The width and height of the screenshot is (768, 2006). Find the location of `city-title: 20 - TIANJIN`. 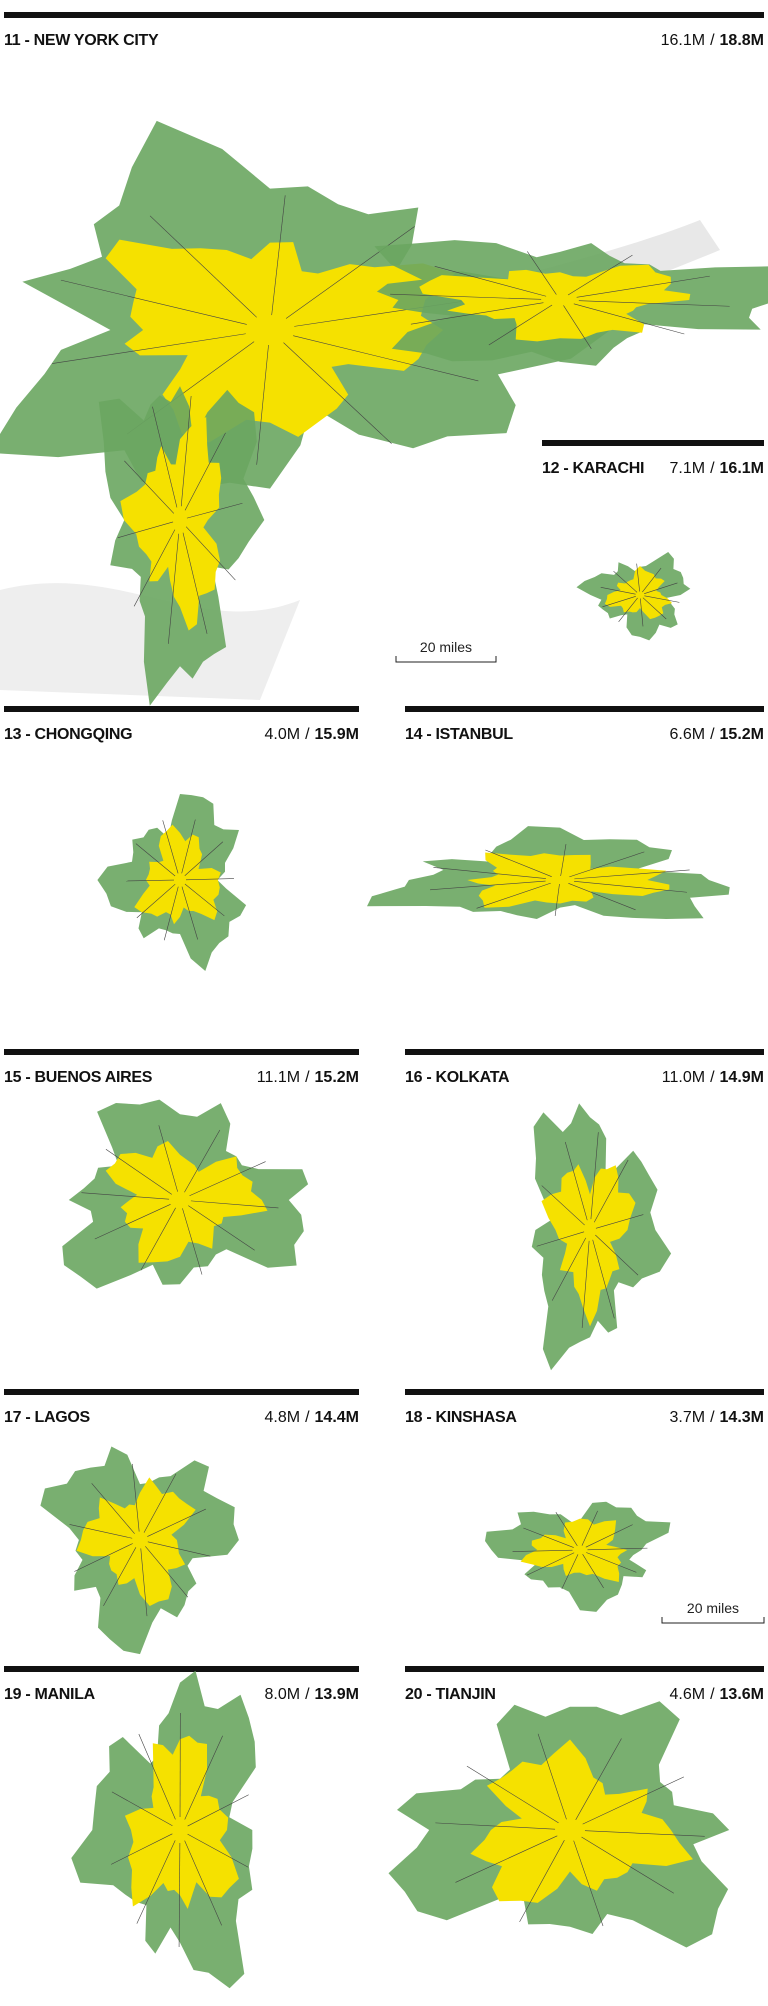

city-title: 20 - TIANJIN is located at coordinates (450, 1694).